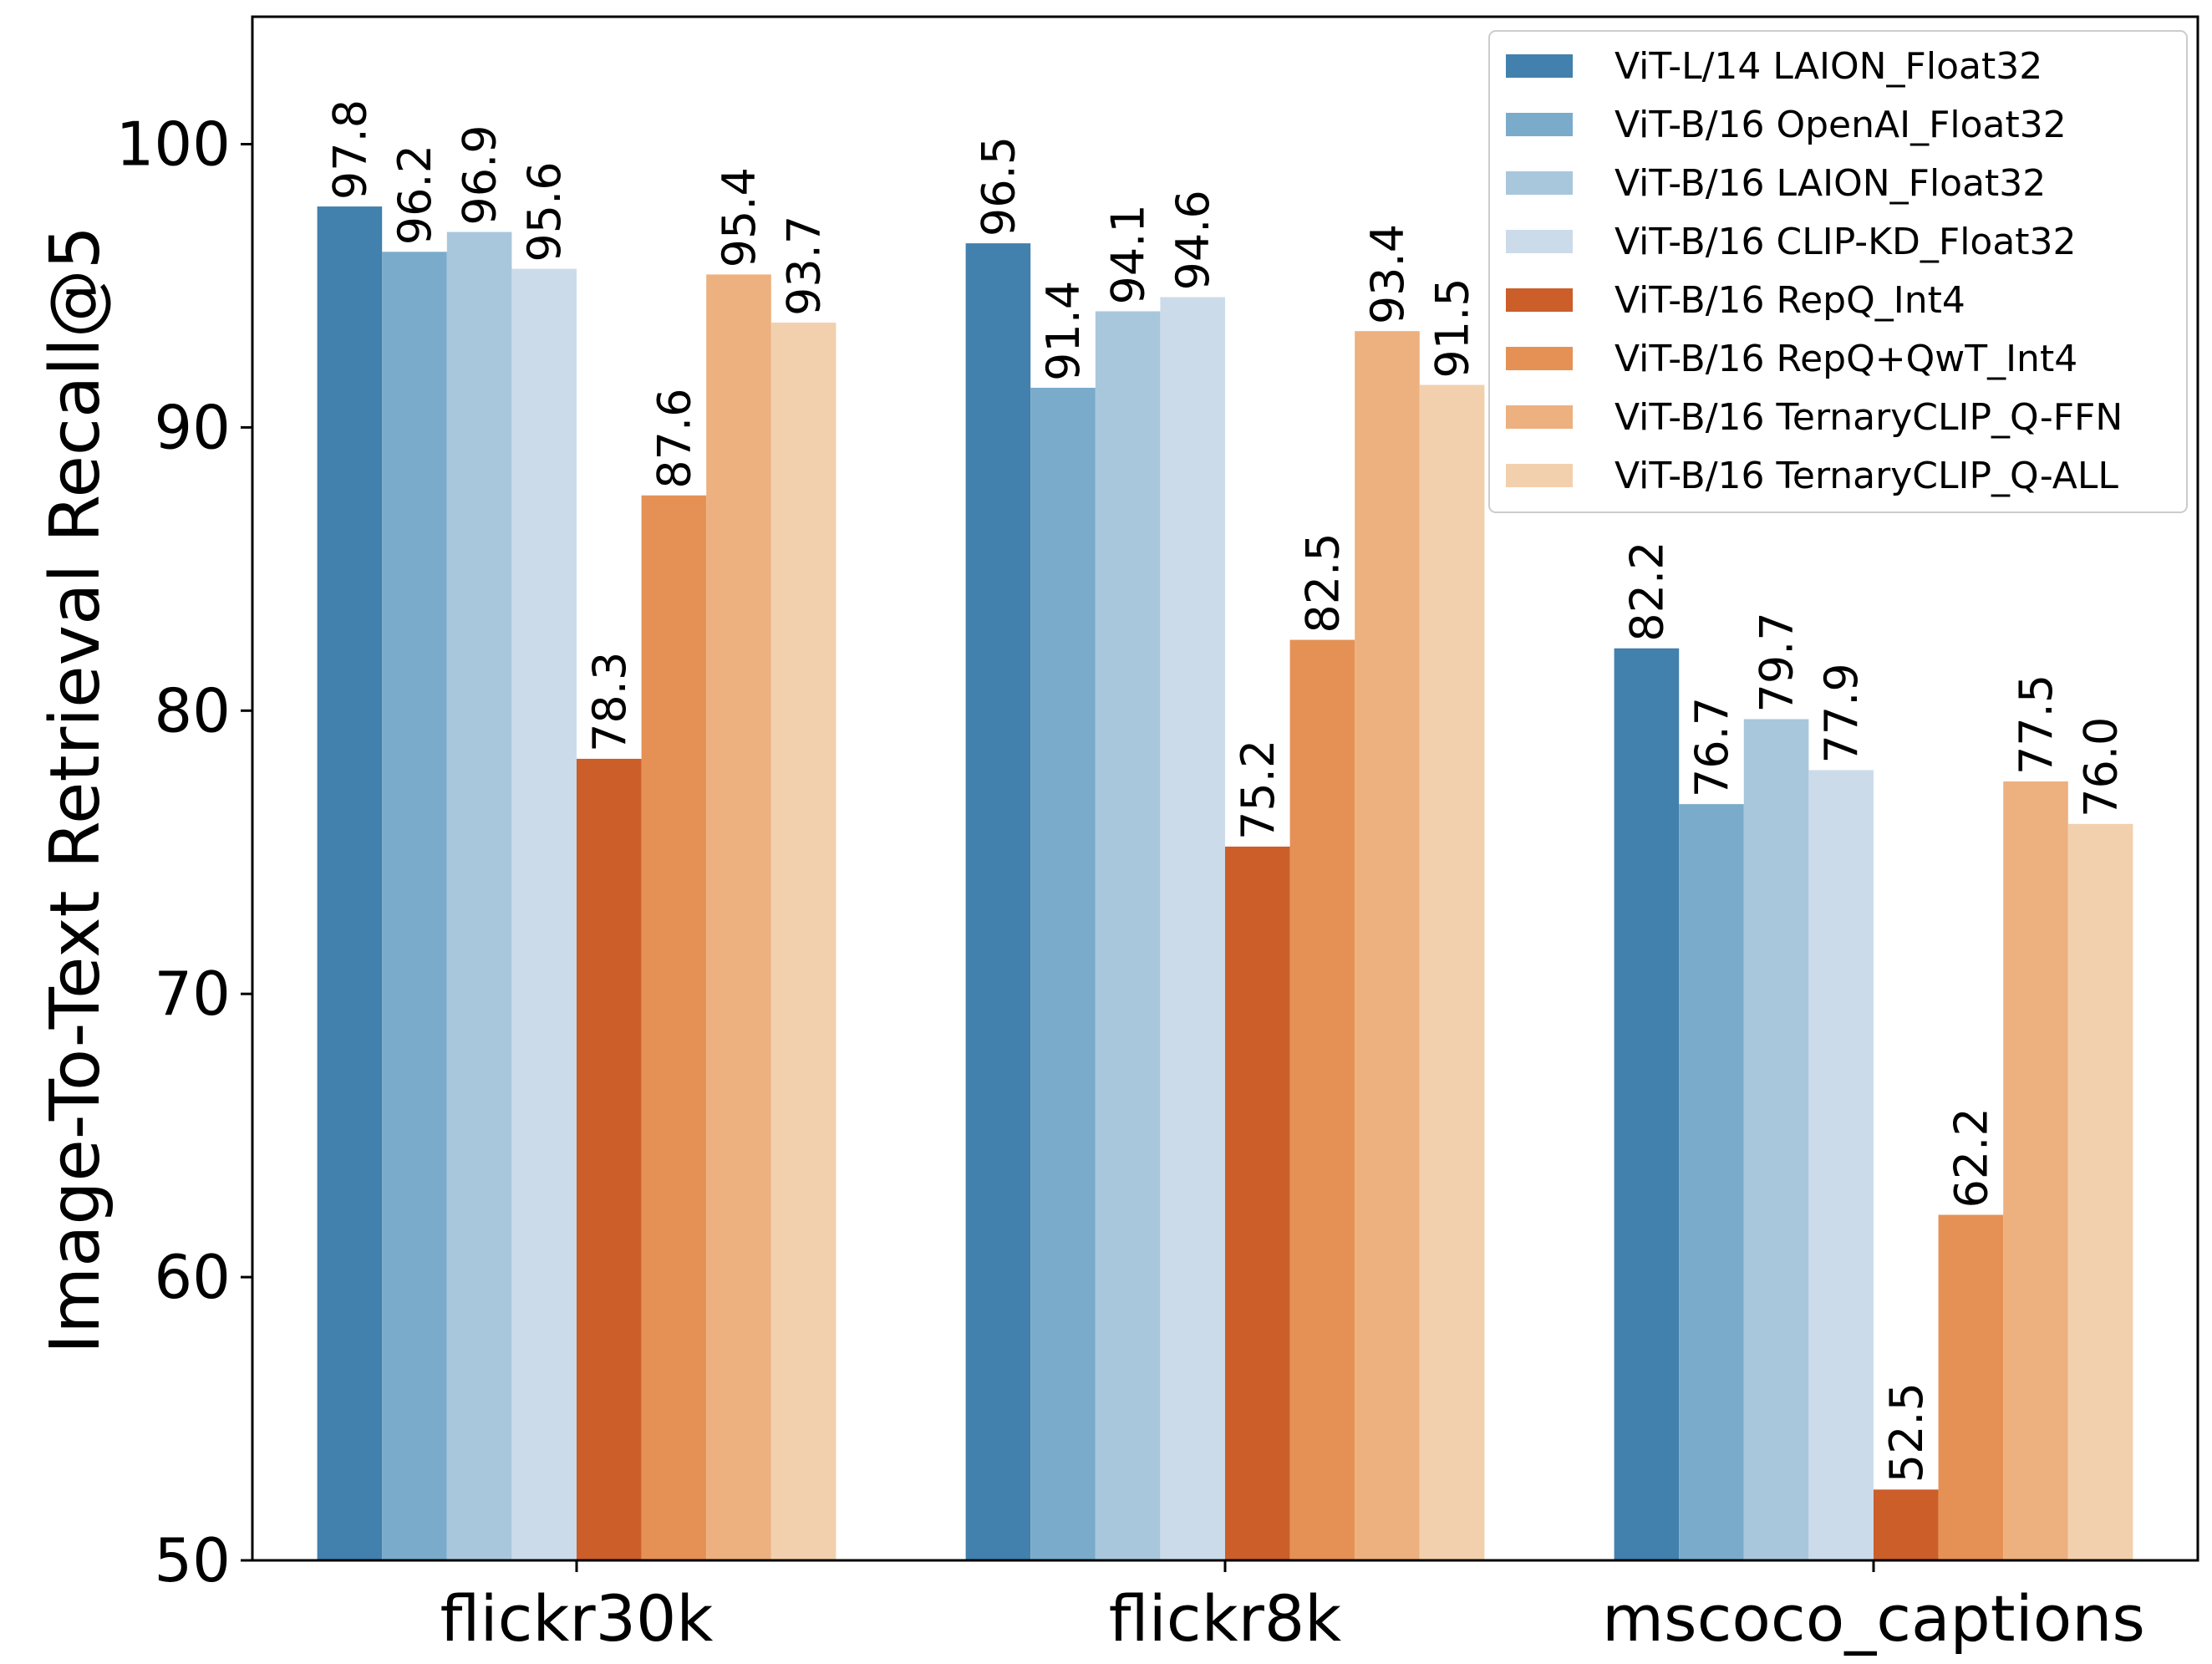 This screenshot has height=1664, width=2212. What do you see at coordinates (1193, 240) in the screenshot?
I see `data-label: 94.6` at bounding box center [1193, 240].